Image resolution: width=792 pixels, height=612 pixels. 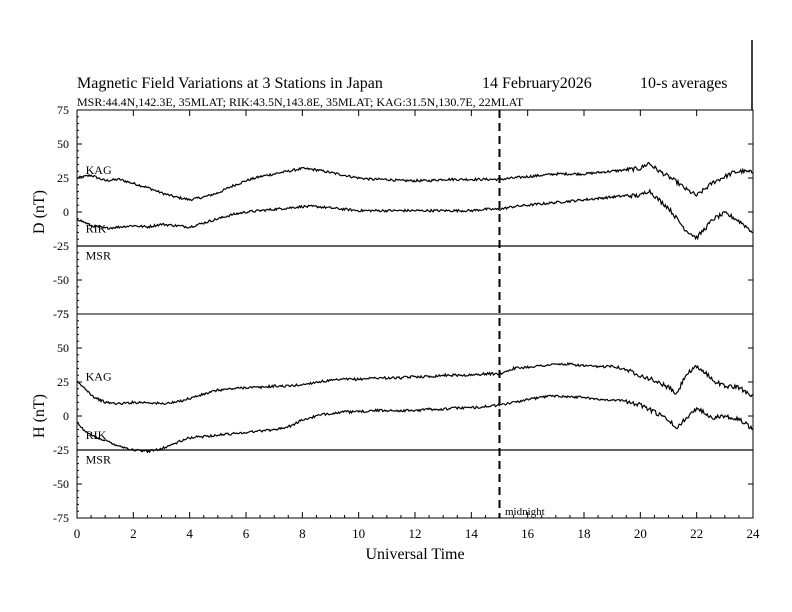 I want to click on x-tick-label: 18, so click(x=584, y=533).